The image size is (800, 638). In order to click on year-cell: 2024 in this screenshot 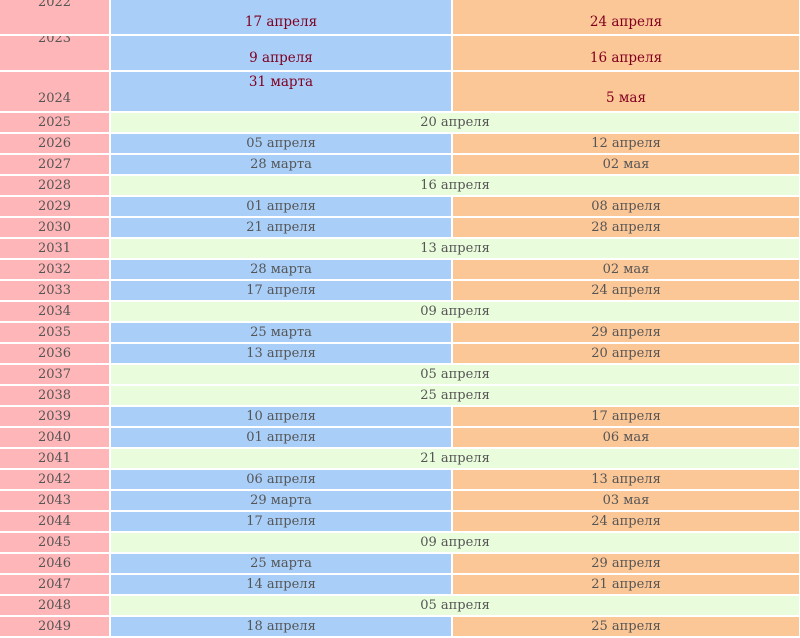, I will do `click(55, 92)`.